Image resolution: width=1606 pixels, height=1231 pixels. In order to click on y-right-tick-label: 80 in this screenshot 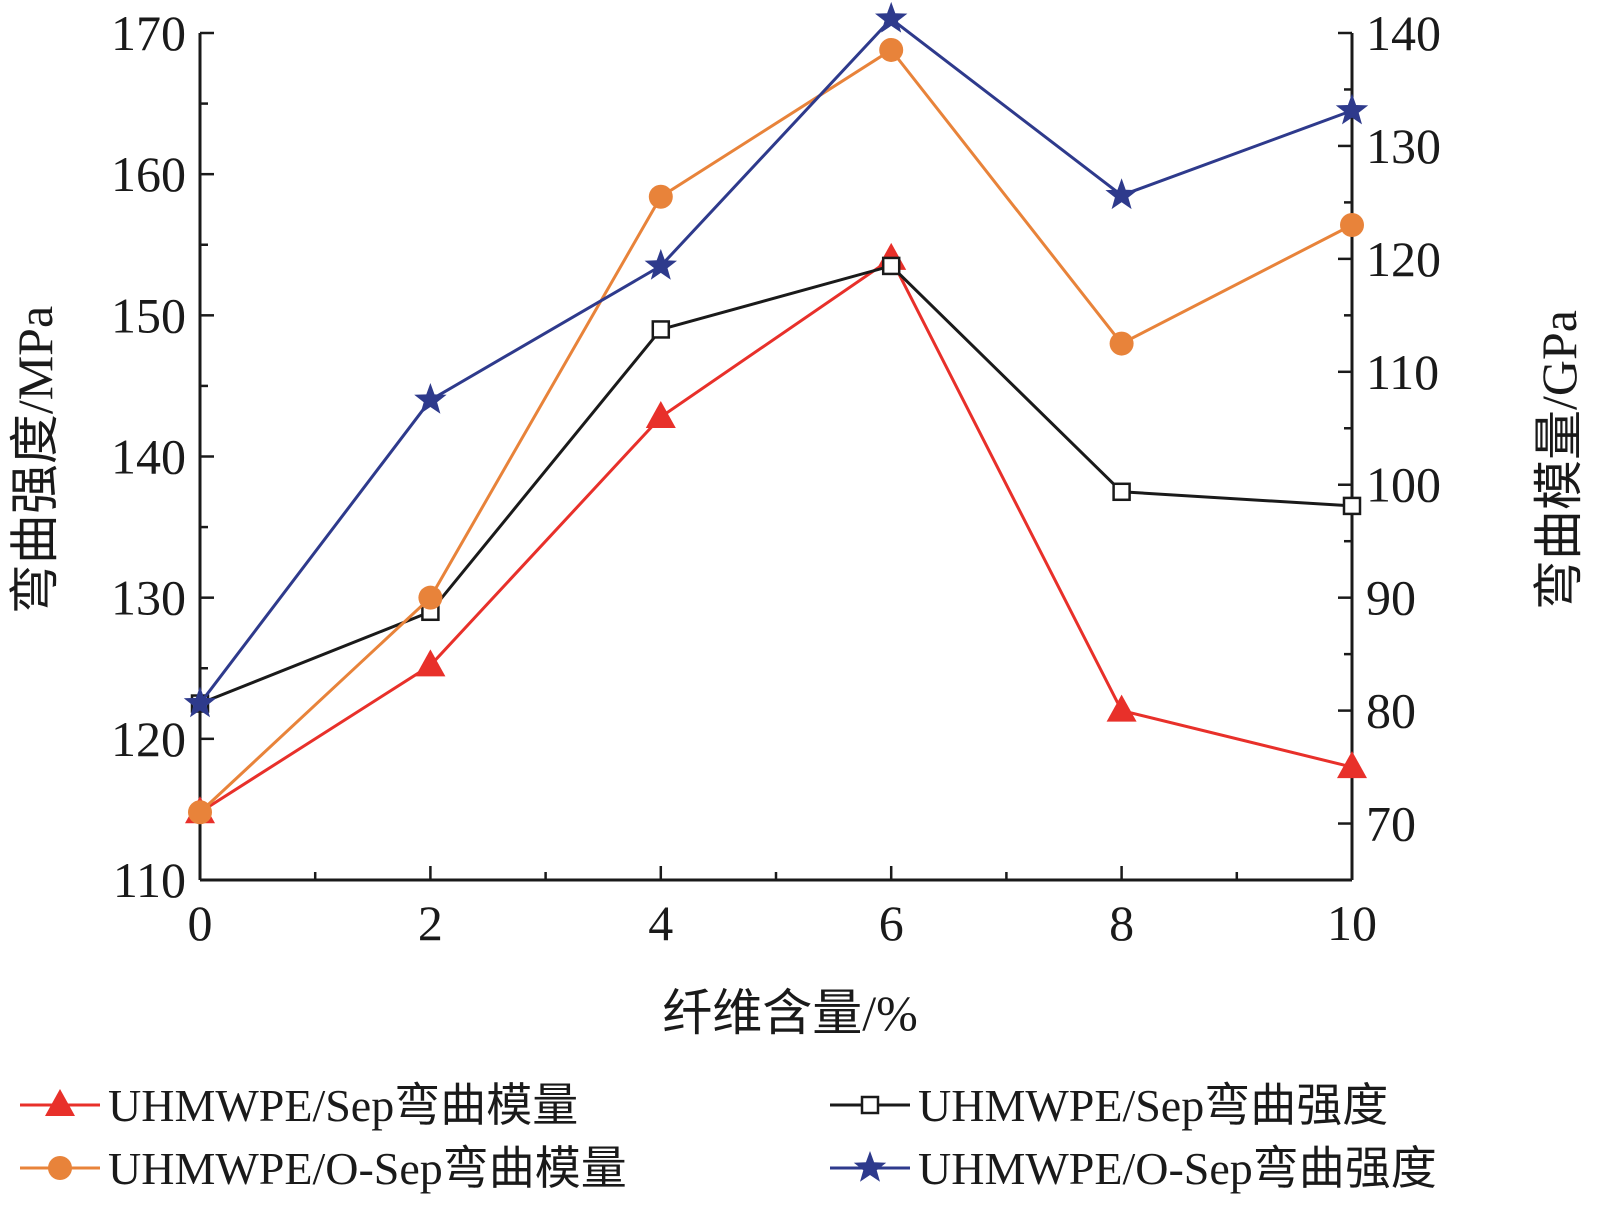, I will do `click(1391, 711)`.